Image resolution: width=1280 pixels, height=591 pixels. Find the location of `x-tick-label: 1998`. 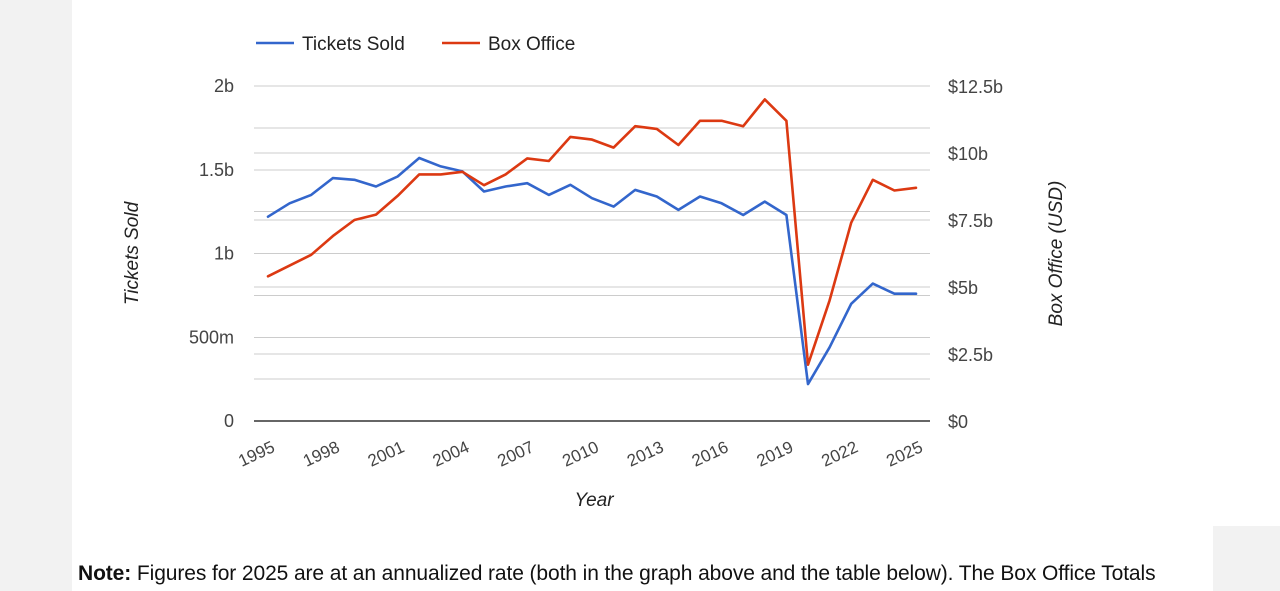

x-tick-label: 1998 is located at coordinates (321, 453).